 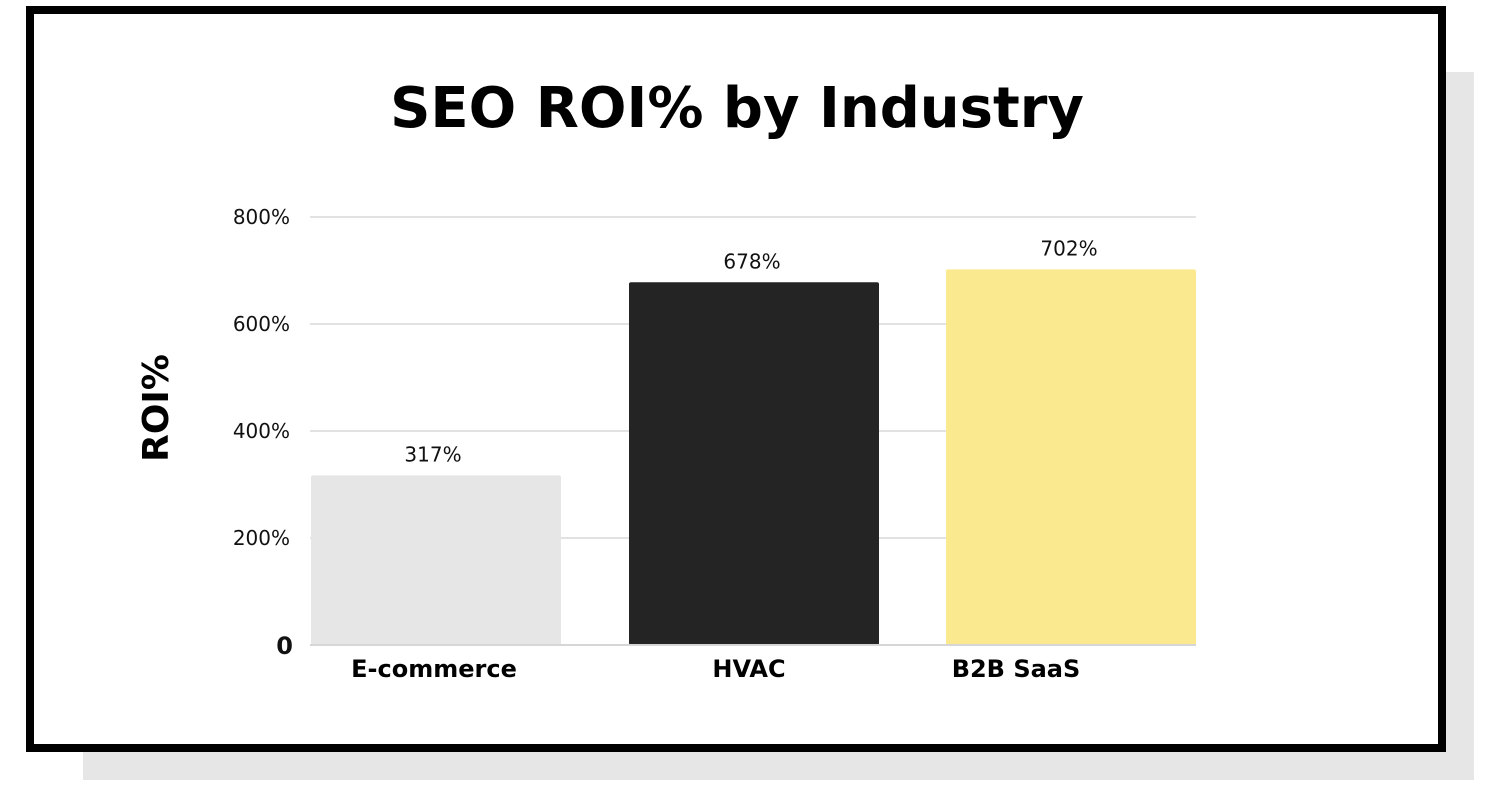 I want to click on value-label: 317%, so click(x=432, y=454).